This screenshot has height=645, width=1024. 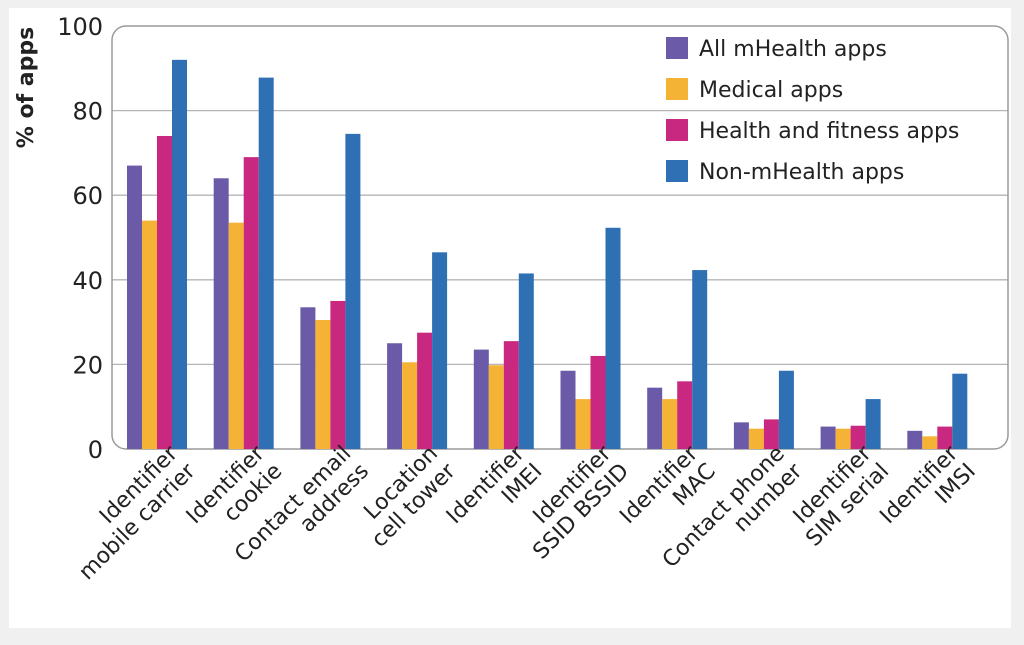 I want to click on y-tick-label: 20, so click(x=87, y=365).